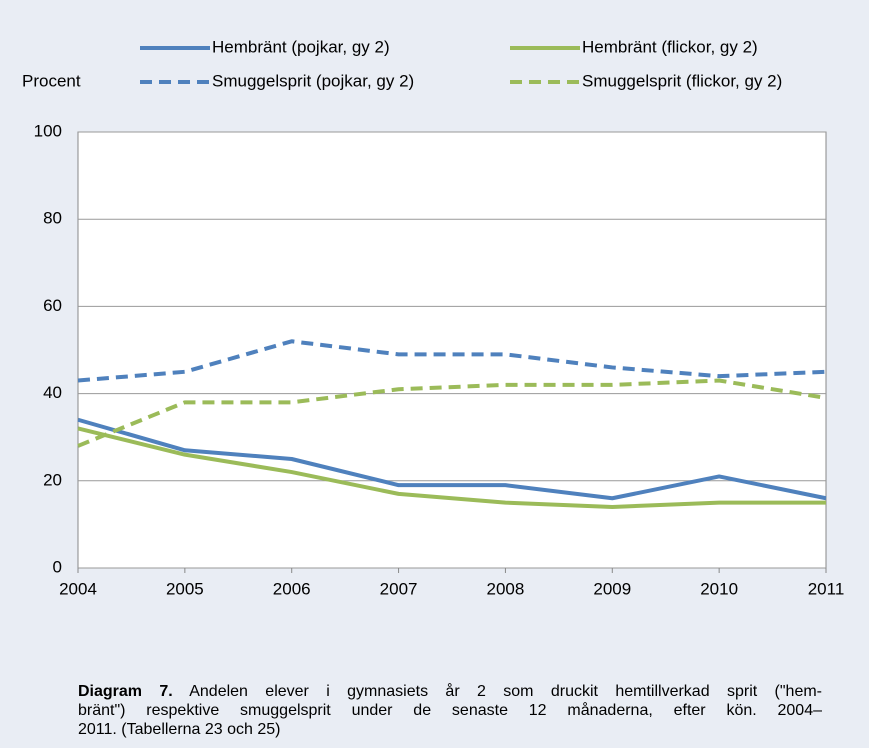  I want to click on y-tick-label: 60, so click(52, 305).